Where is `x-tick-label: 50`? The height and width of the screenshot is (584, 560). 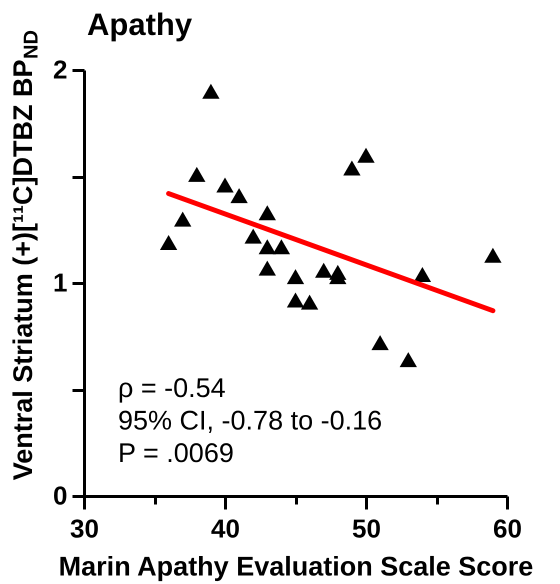
x-tick-label: 50 is located at coordinates (366, 529).